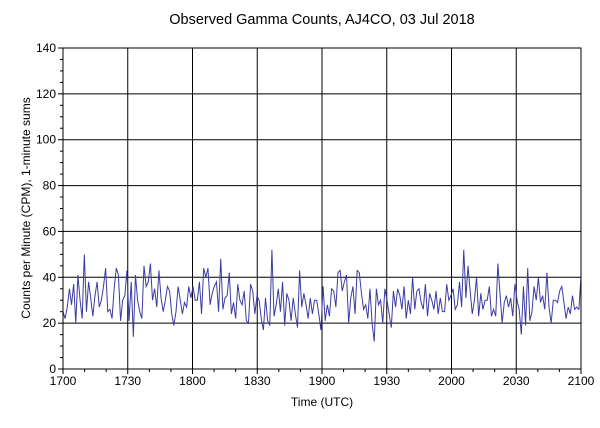  What do you see at coordinates (451, 381) in the screenshot?
I see `x-tick-label: 2000` at bounding box center [451, 381].